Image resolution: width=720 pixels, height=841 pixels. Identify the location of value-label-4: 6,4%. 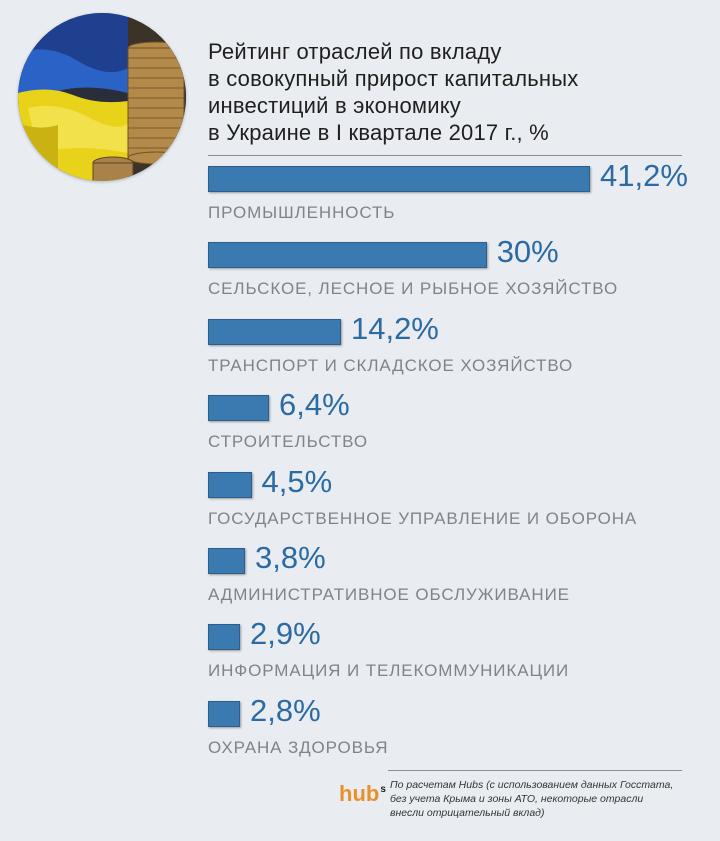
(314, 405).